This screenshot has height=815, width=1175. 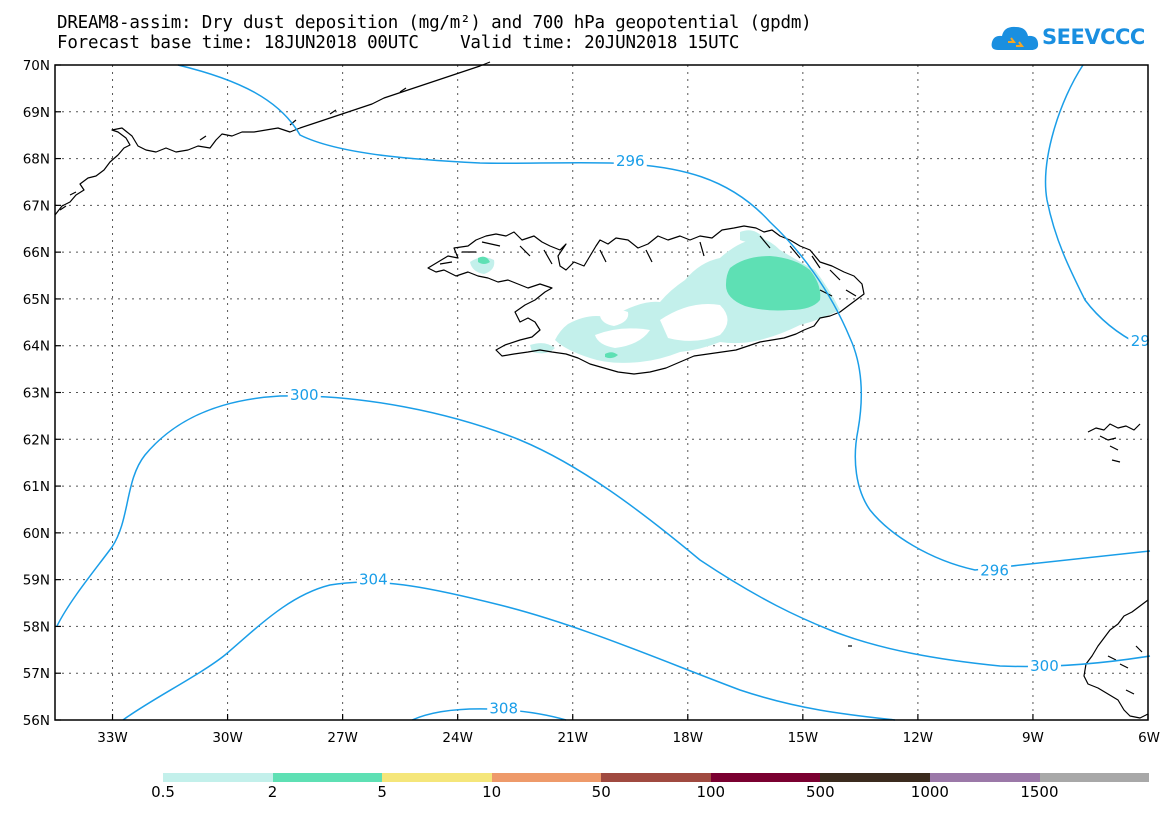 What do you see at coordinates (648, 266) in the screenshot?
I see `iceland-fjords` at bounding box center [648, 266].